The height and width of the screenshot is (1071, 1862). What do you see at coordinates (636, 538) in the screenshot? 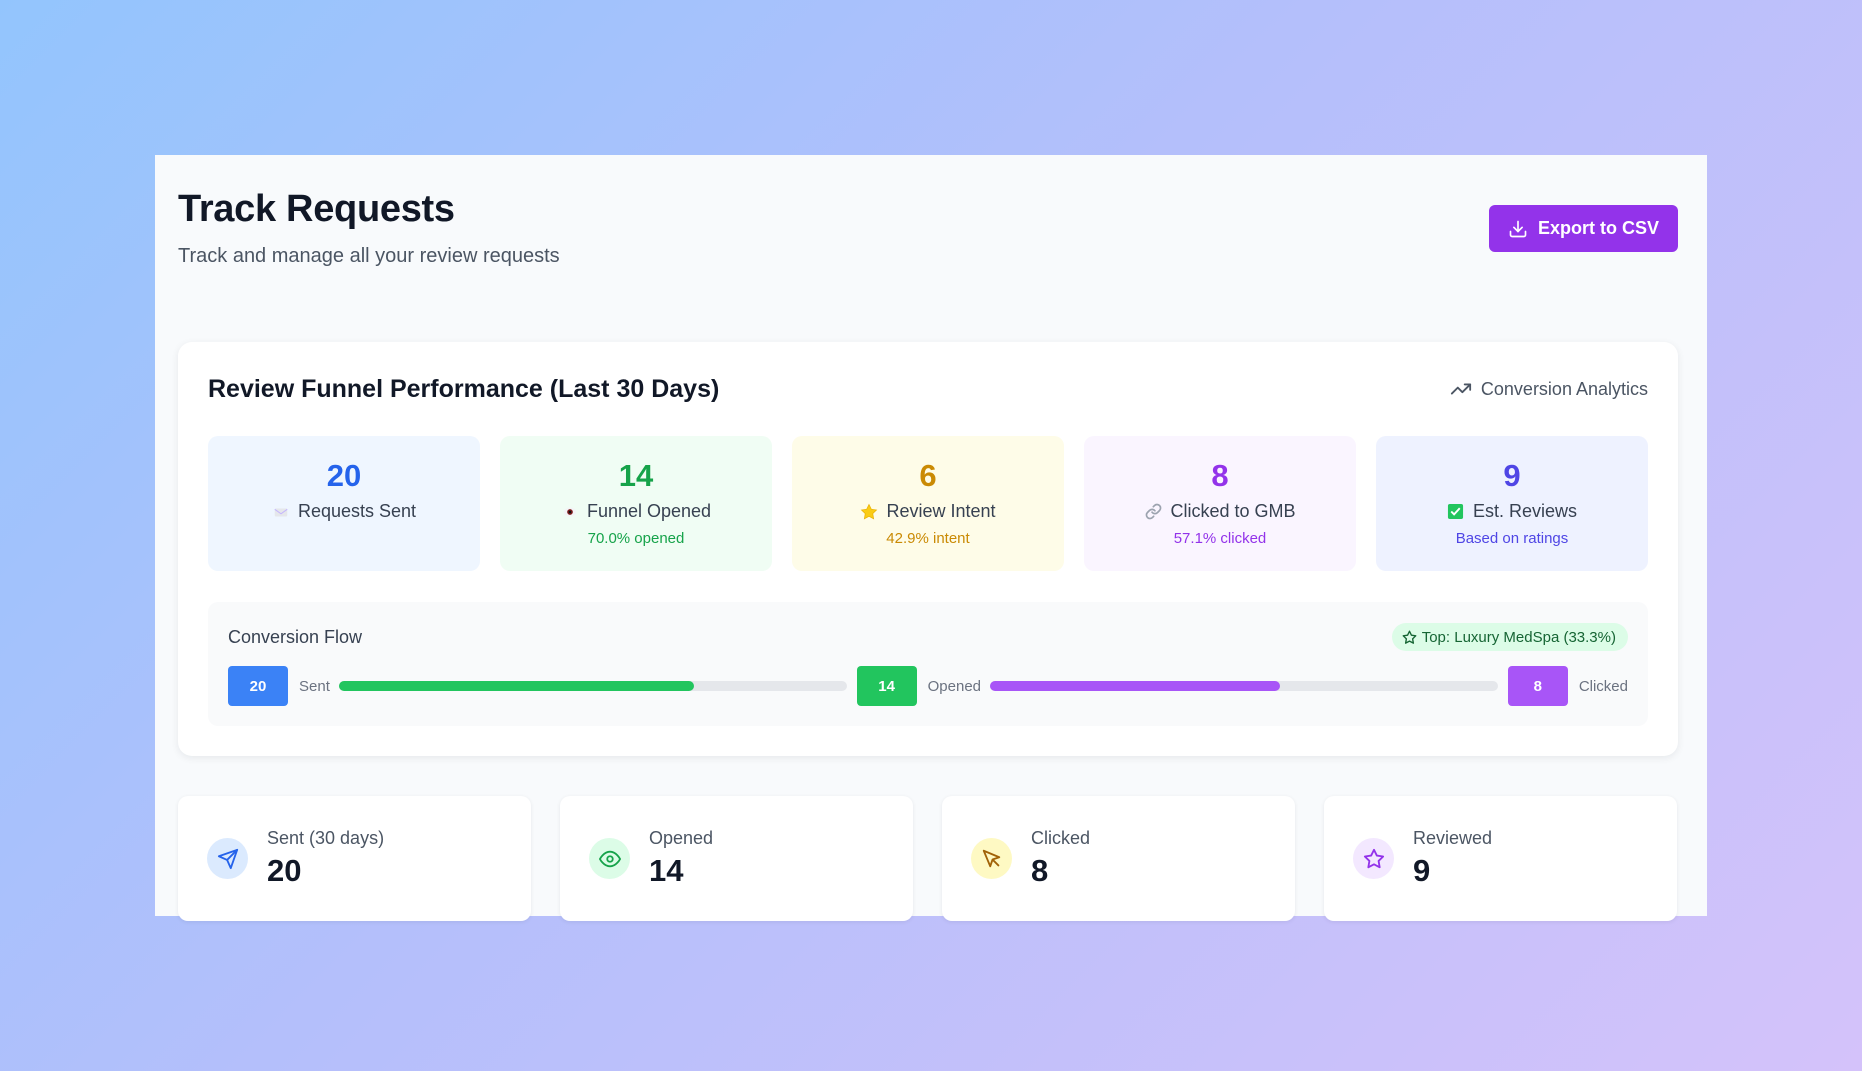
I see `stat-sub: 70.0% opened` at bounding box center [636, 538].